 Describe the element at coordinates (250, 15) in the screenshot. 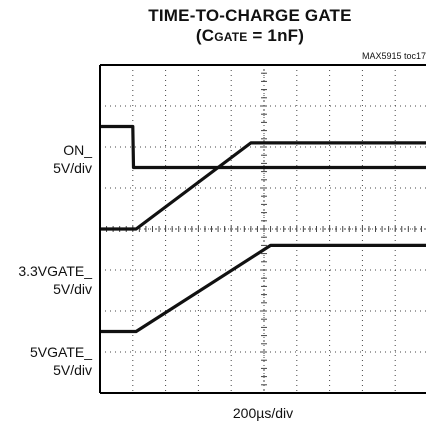

I see `chart-title: TIME-TO-CHARGE GATE` at that location.